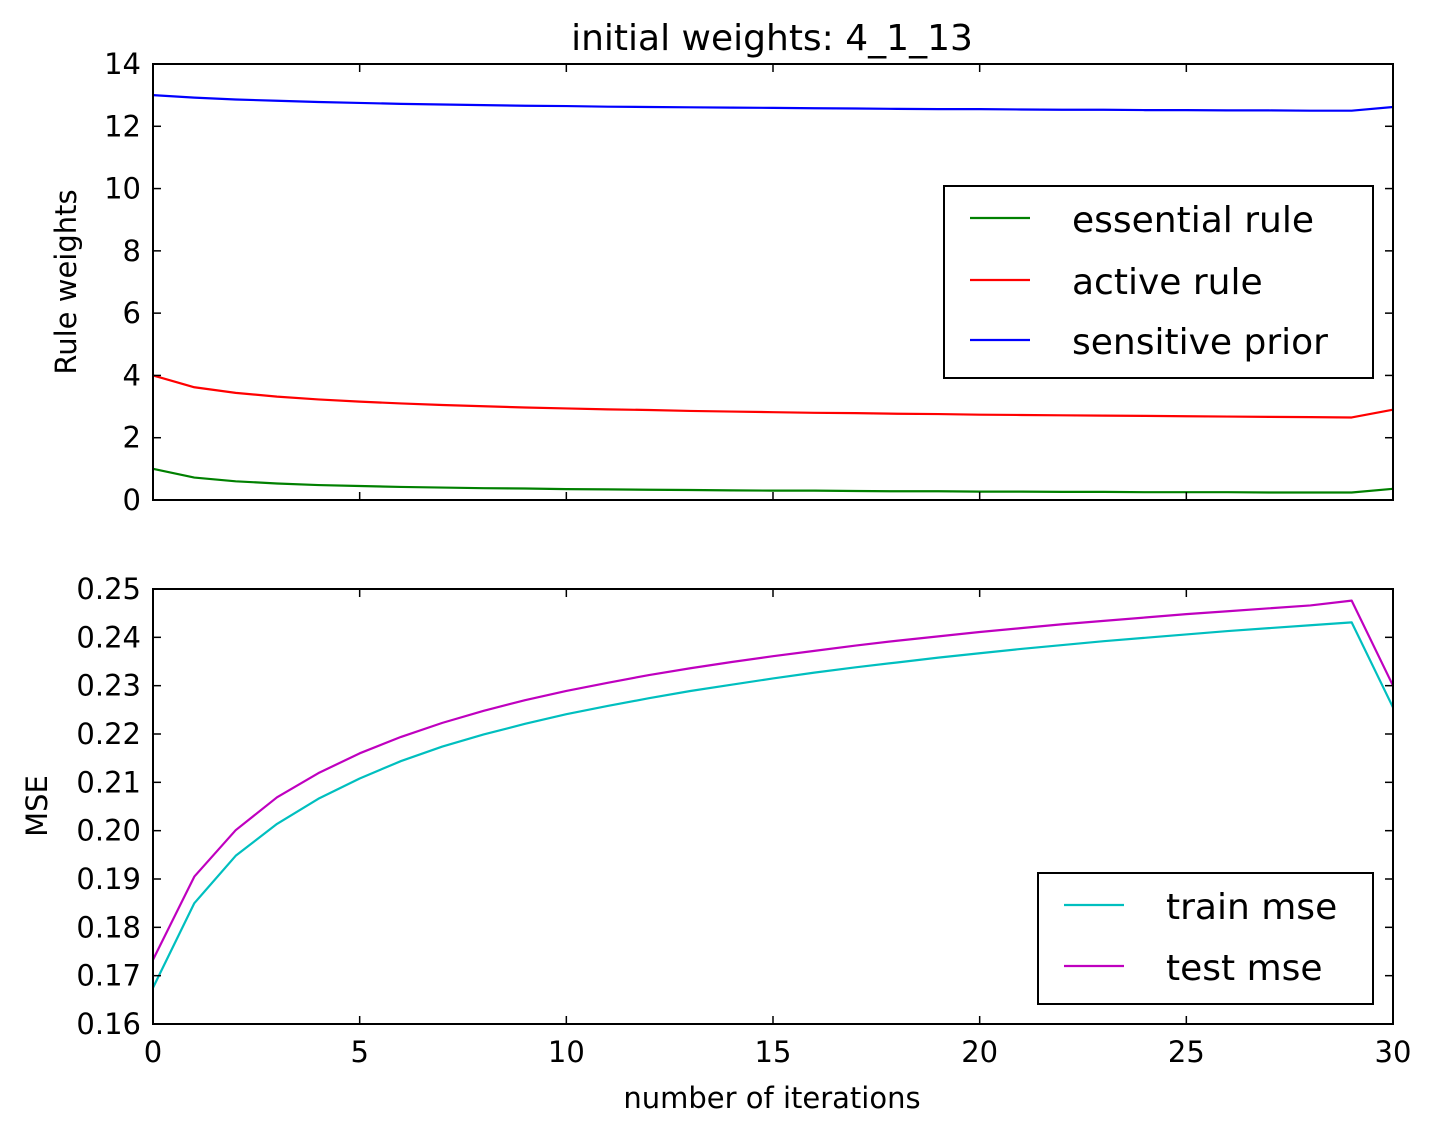 This screenshot has height=1135, width=1433. I want to click on x-tick-label: 20, so click(979, 1052).